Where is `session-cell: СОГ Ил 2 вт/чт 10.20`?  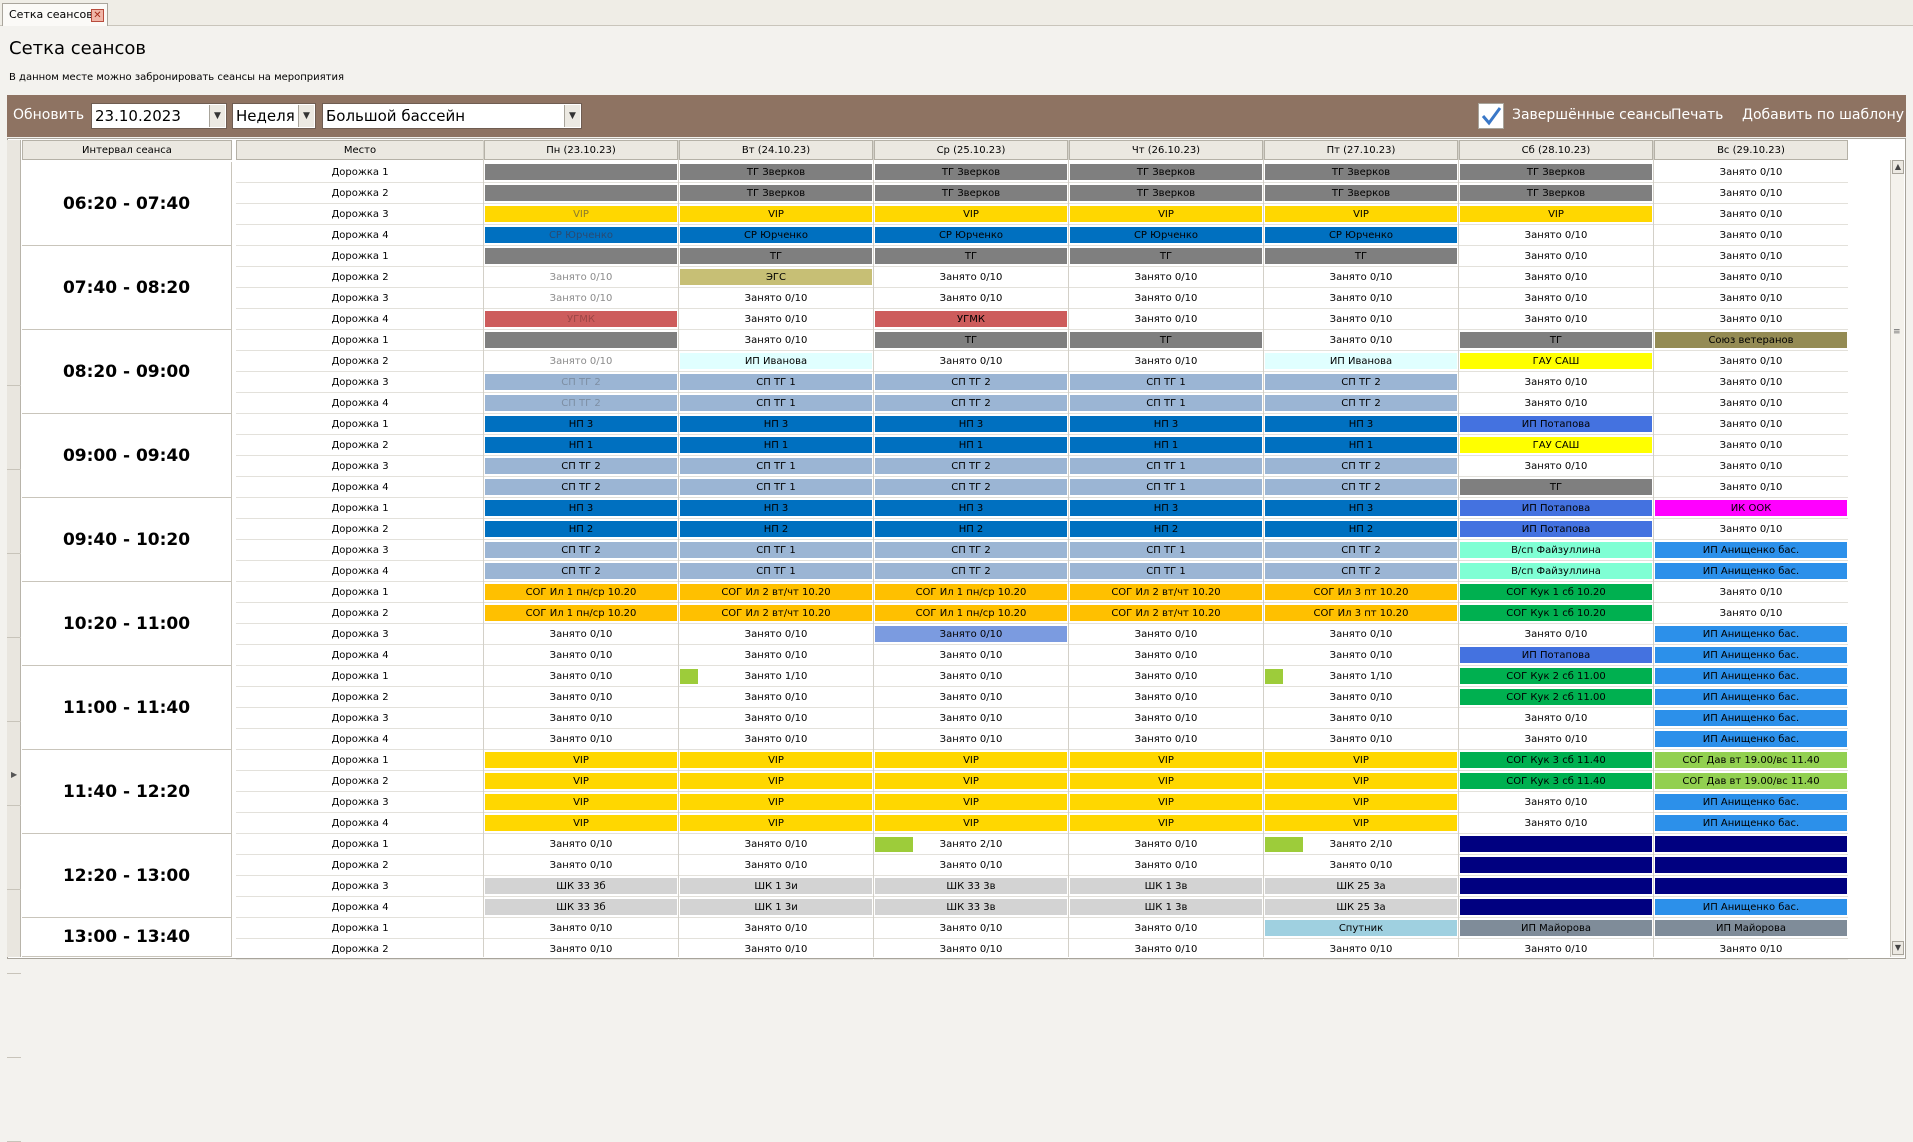
session-cell: СОГ Ил 2 вт/чт 10.20 is located at coordinates (1166, 592).